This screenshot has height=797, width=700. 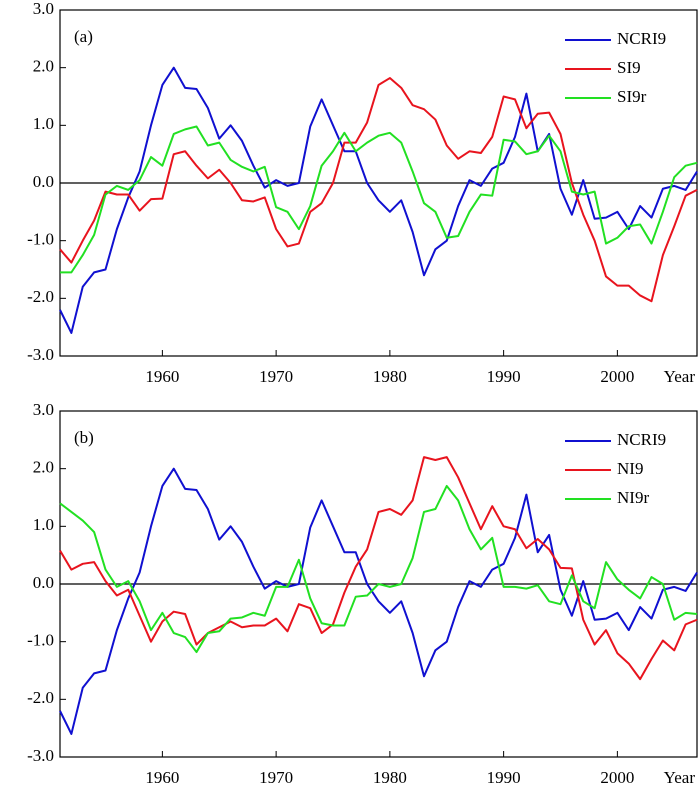 What do you see at coordinates (632, 96) in the screenshot?
I see `legend-label: SI9r` at bounding box center [632, 96].